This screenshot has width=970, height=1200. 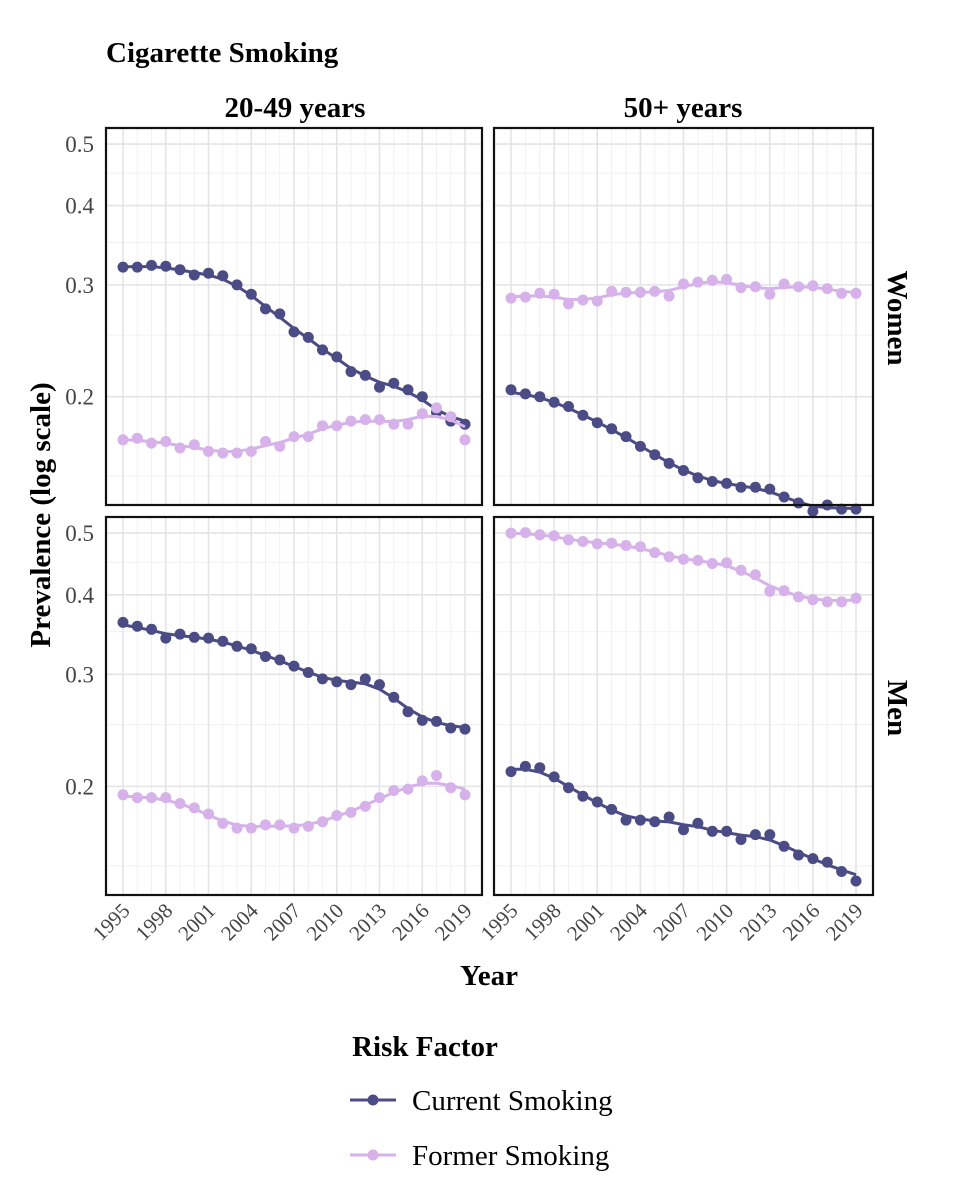 What do you see at coordinates (79, 206) in the screenshot?
I see `y-tick-label-women: 0.4` at bounding box center [79, 206].